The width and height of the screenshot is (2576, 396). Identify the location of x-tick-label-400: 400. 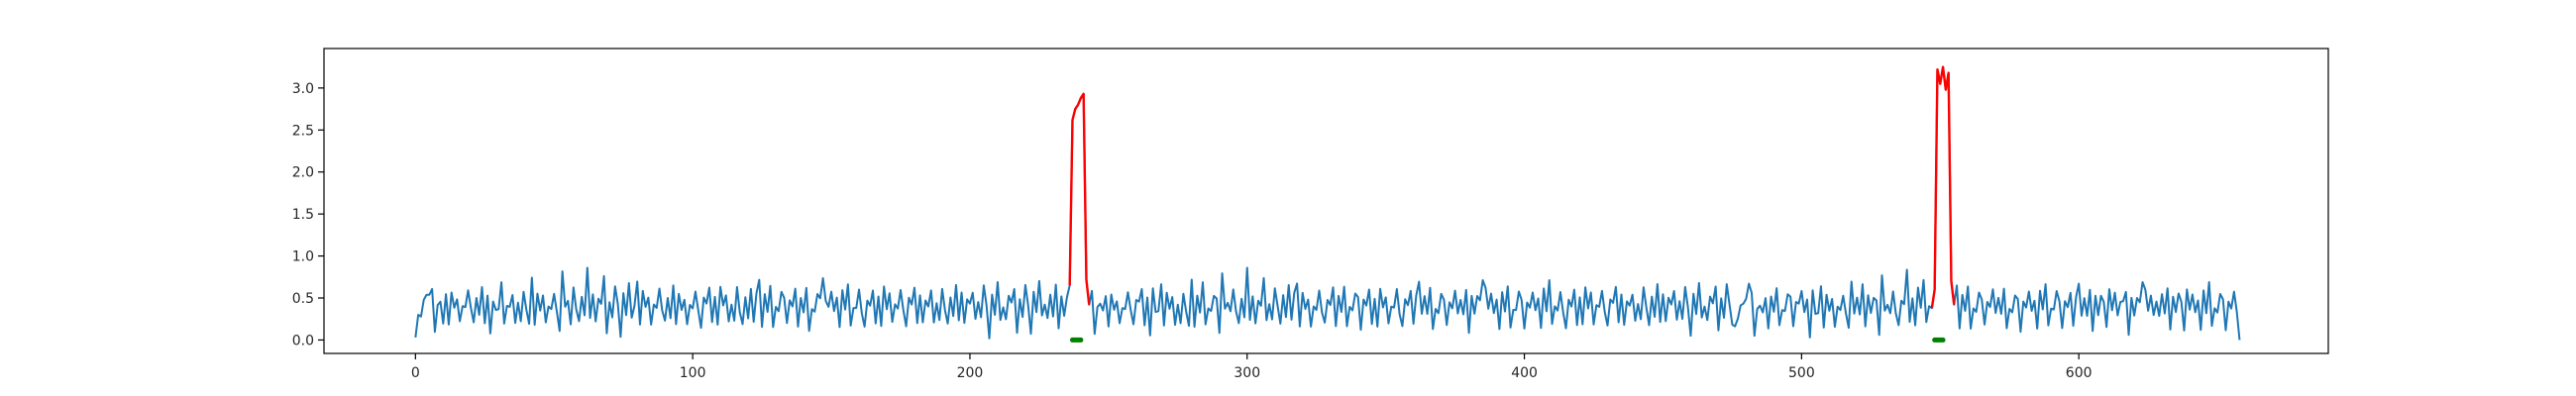
(1525, 373).